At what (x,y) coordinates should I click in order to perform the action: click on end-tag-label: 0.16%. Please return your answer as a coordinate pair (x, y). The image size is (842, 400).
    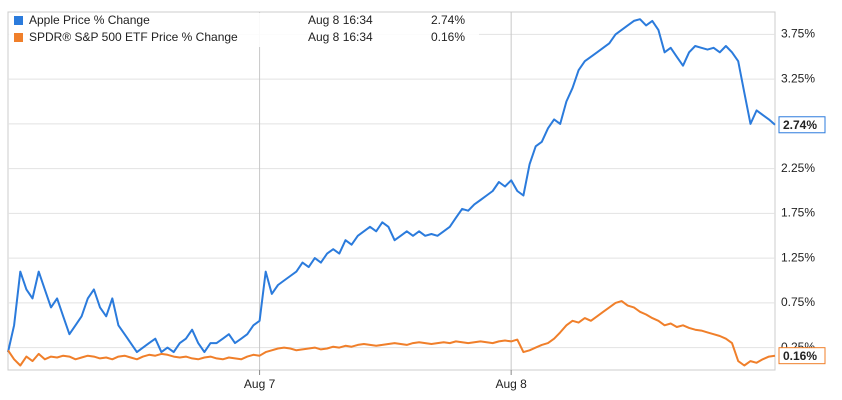
    Looking at the image, I should click on (800, 356).